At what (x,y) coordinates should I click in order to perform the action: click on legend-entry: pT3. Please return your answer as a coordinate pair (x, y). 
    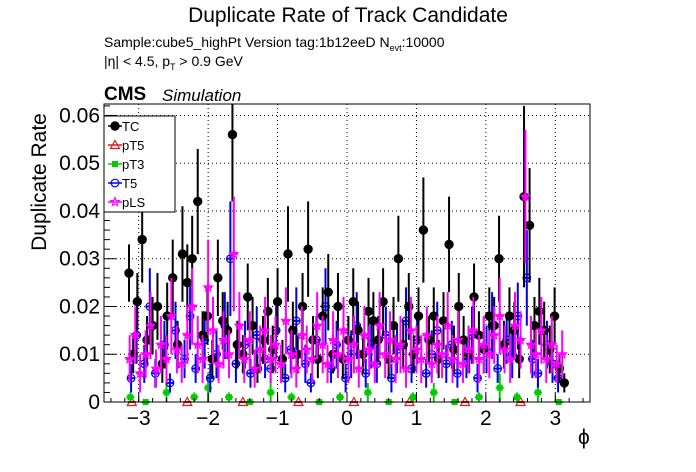
    Looking at the image, I should click on (133, 164).